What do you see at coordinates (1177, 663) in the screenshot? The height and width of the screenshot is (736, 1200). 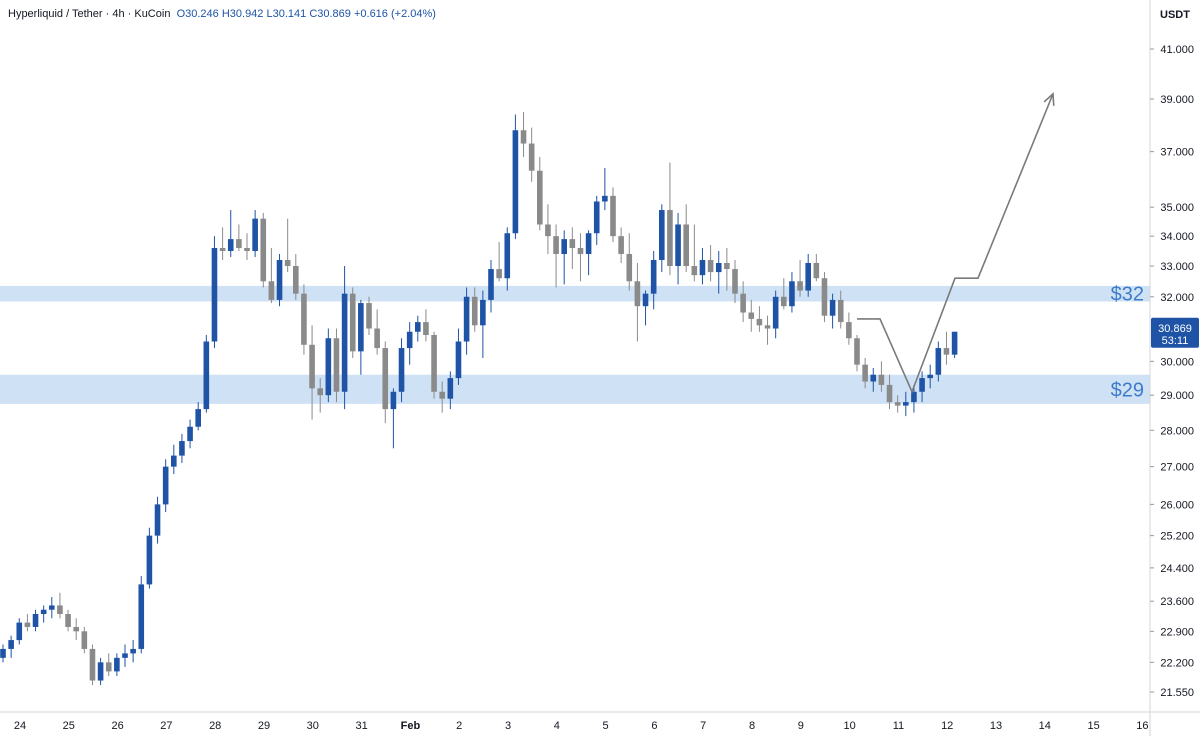 I see `y-tick-label: 22.200` at bounding box center [1177, 663].